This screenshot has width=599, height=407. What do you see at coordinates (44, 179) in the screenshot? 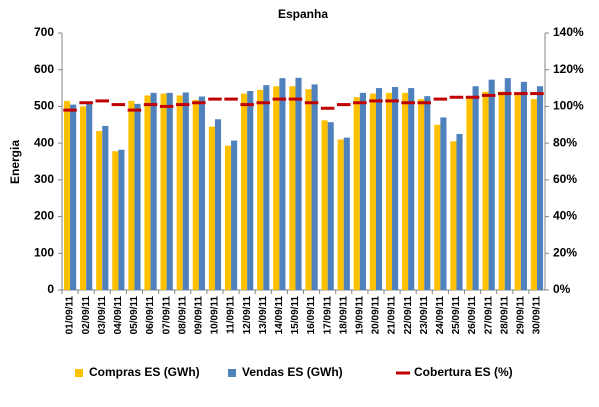
I see `y-tick-label: 300` at bounding box center [44, 179].